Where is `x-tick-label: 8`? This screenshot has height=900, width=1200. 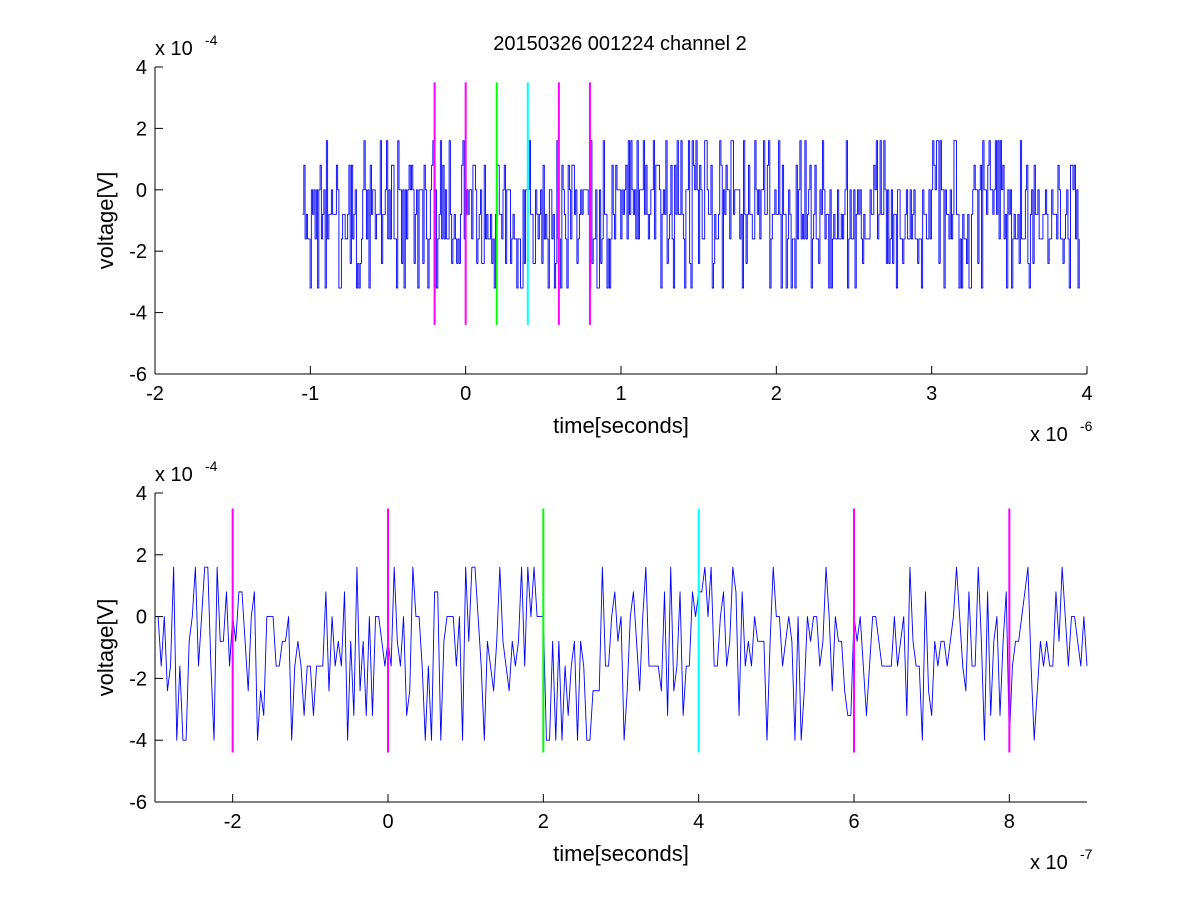
x-tick-label: 8 is located at coordinates (1009, 822).